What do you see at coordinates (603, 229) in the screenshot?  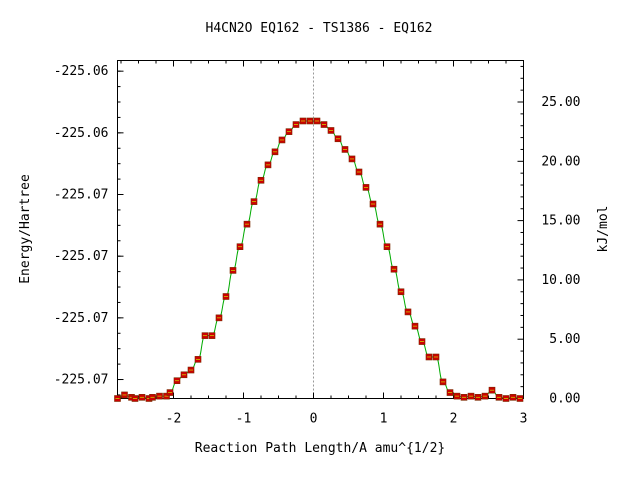 I see `y-axis-right-label: kJ/mol` at bounding box center [603, 229].